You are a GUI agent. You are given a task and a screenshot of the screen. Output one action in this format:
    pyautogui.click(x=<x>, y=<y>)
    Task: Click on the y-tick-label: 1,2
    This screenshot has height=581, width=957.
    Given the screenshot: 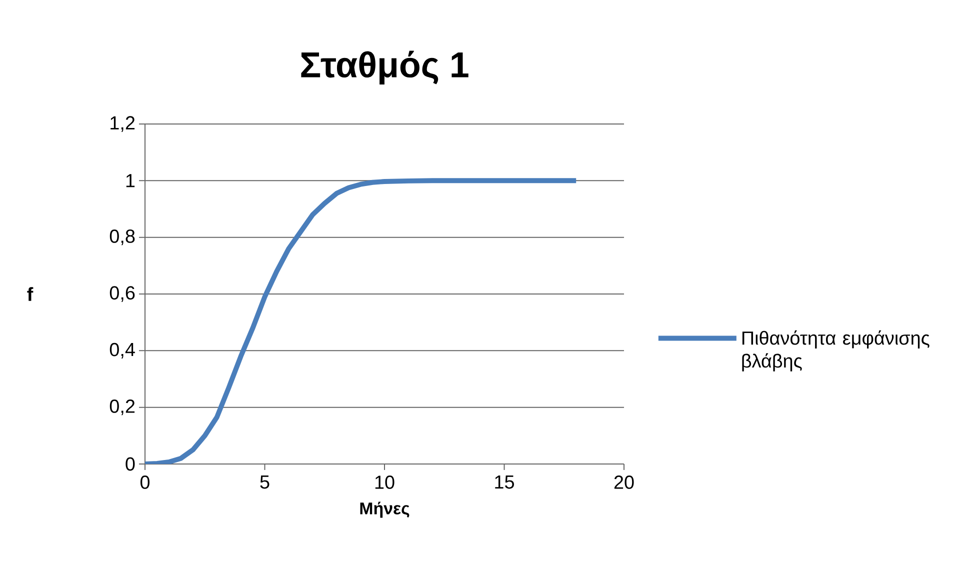 What is the action you would take?
    pyautogui.click(x=122, y=124)
    